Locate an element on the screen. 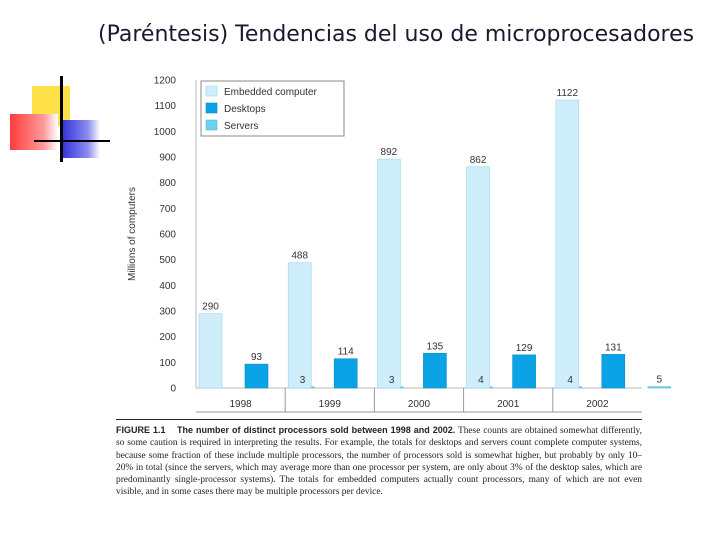 The width and height of the screenshot is (720, 540). data-label: 131 is located at coordinates (613, 347).